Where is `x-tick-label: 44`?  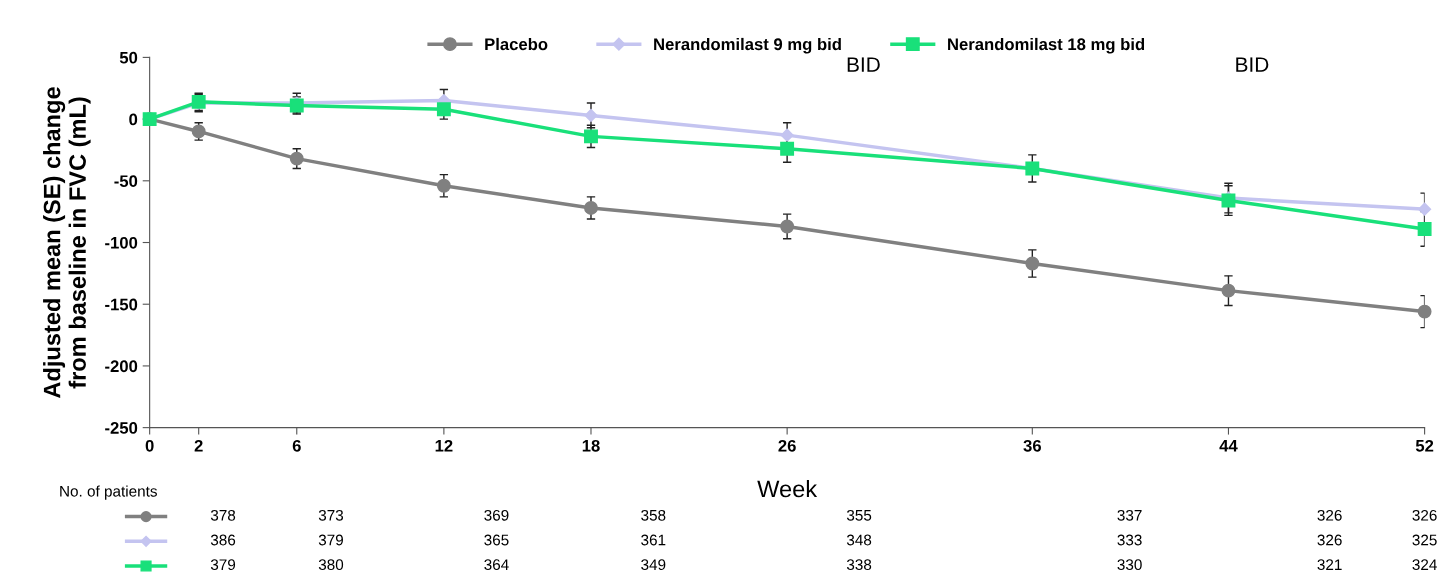
x-tick-label: 44 is located at coordinates (1228, 446).